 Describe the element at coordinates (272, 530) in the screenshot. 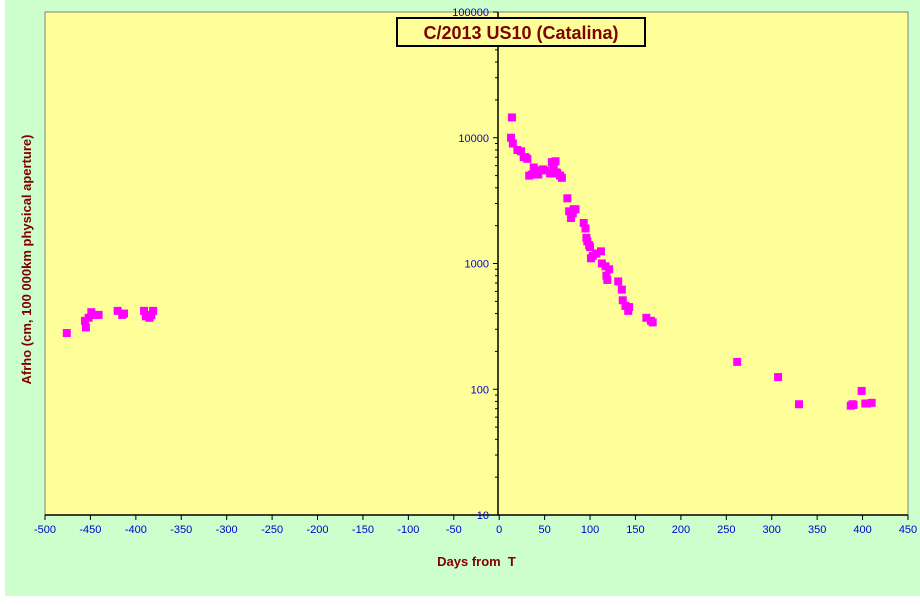

I see `x-tick-label: -250` at that location.